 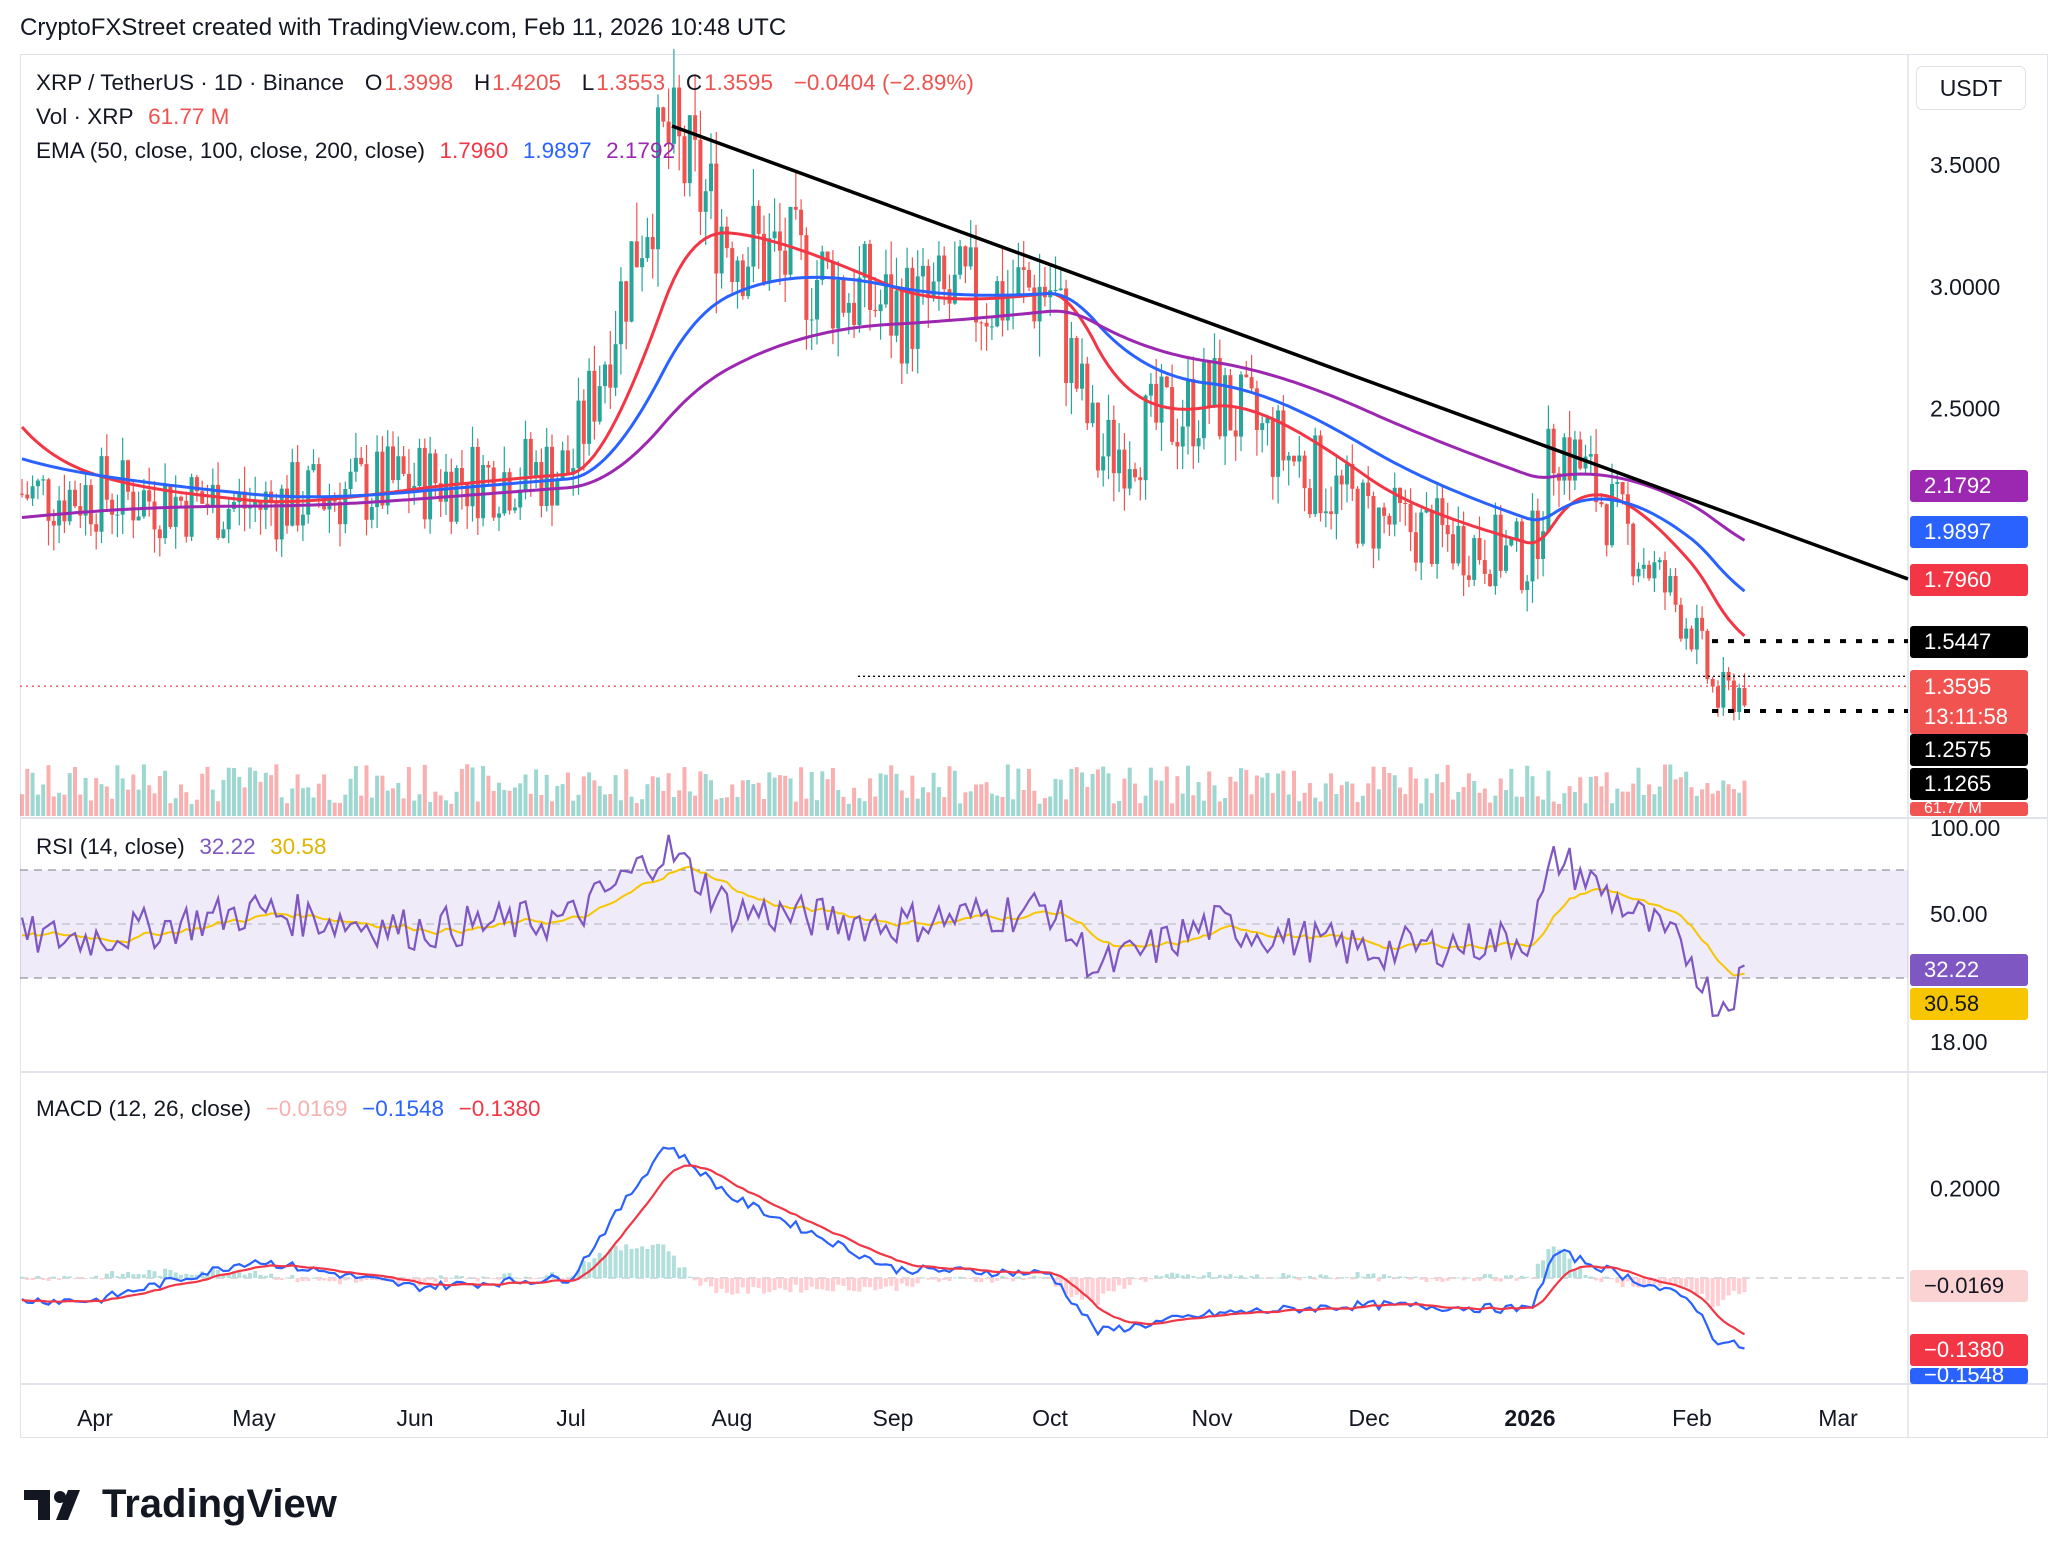 What do you see at coordinates (180, 1504) in the screenshot?
I see `tradingview-logo: TradingView` at bounding box center [180, 1504].